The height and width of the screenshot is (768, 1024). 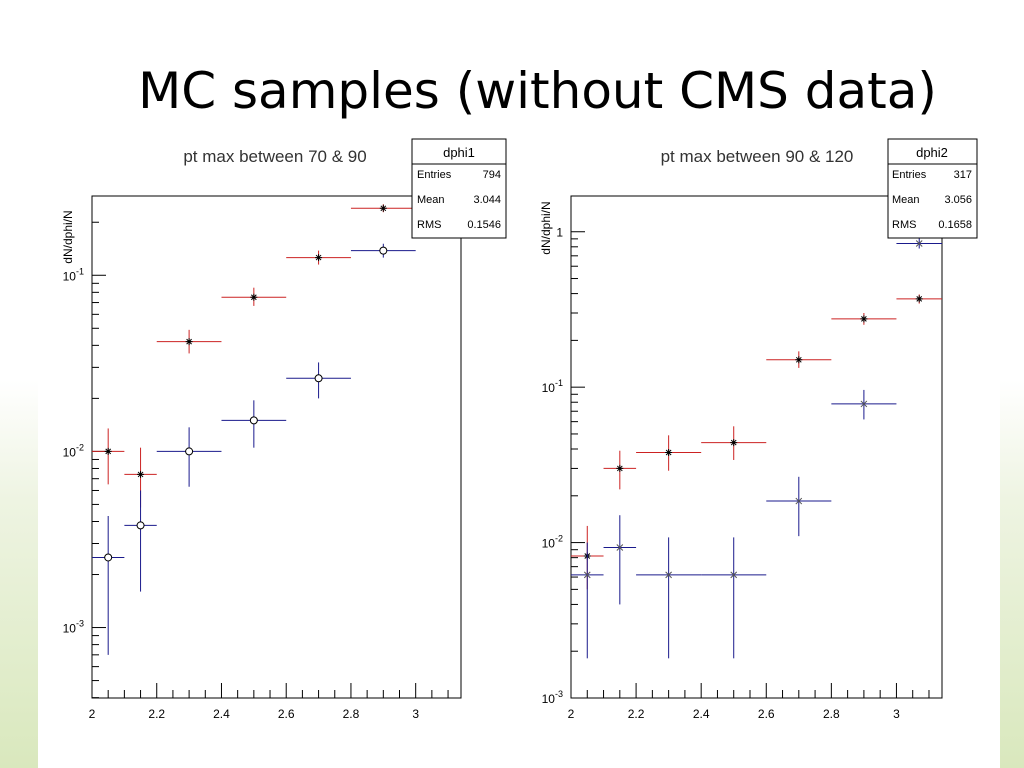 What do you see at coordinates (701, 714) in the screenshot?
I see `chart-2-x-tick-label: 2.4` at bounding box center [701, 714].